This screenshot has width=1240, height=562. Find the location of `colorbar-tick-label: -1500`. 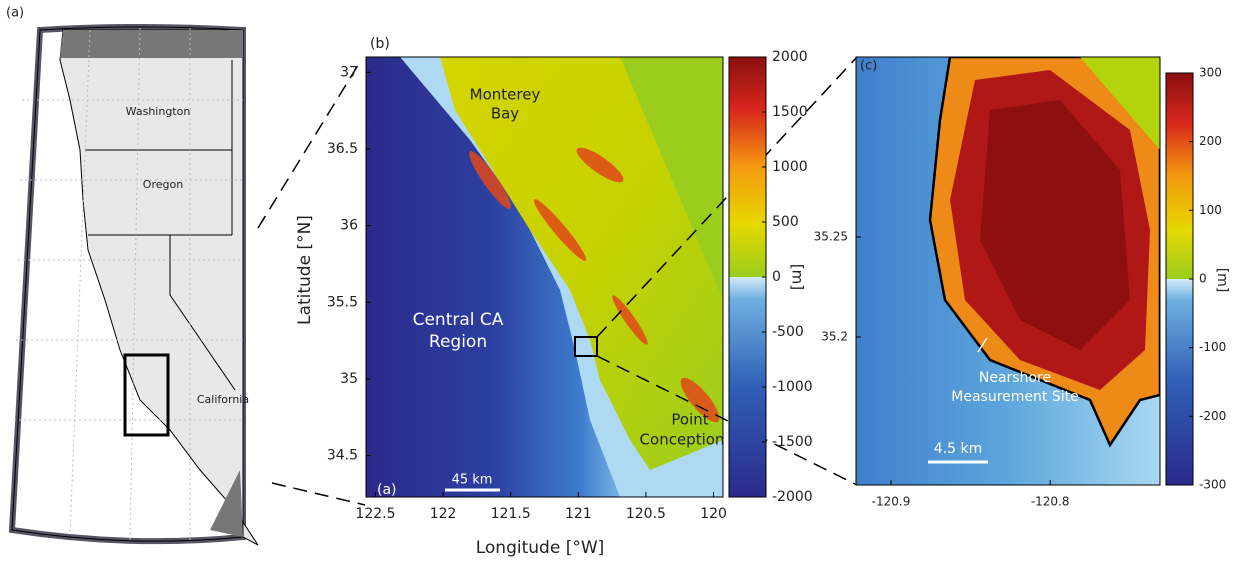

colorbar-tick-label: -1500 is located at coordinates (792, 442).